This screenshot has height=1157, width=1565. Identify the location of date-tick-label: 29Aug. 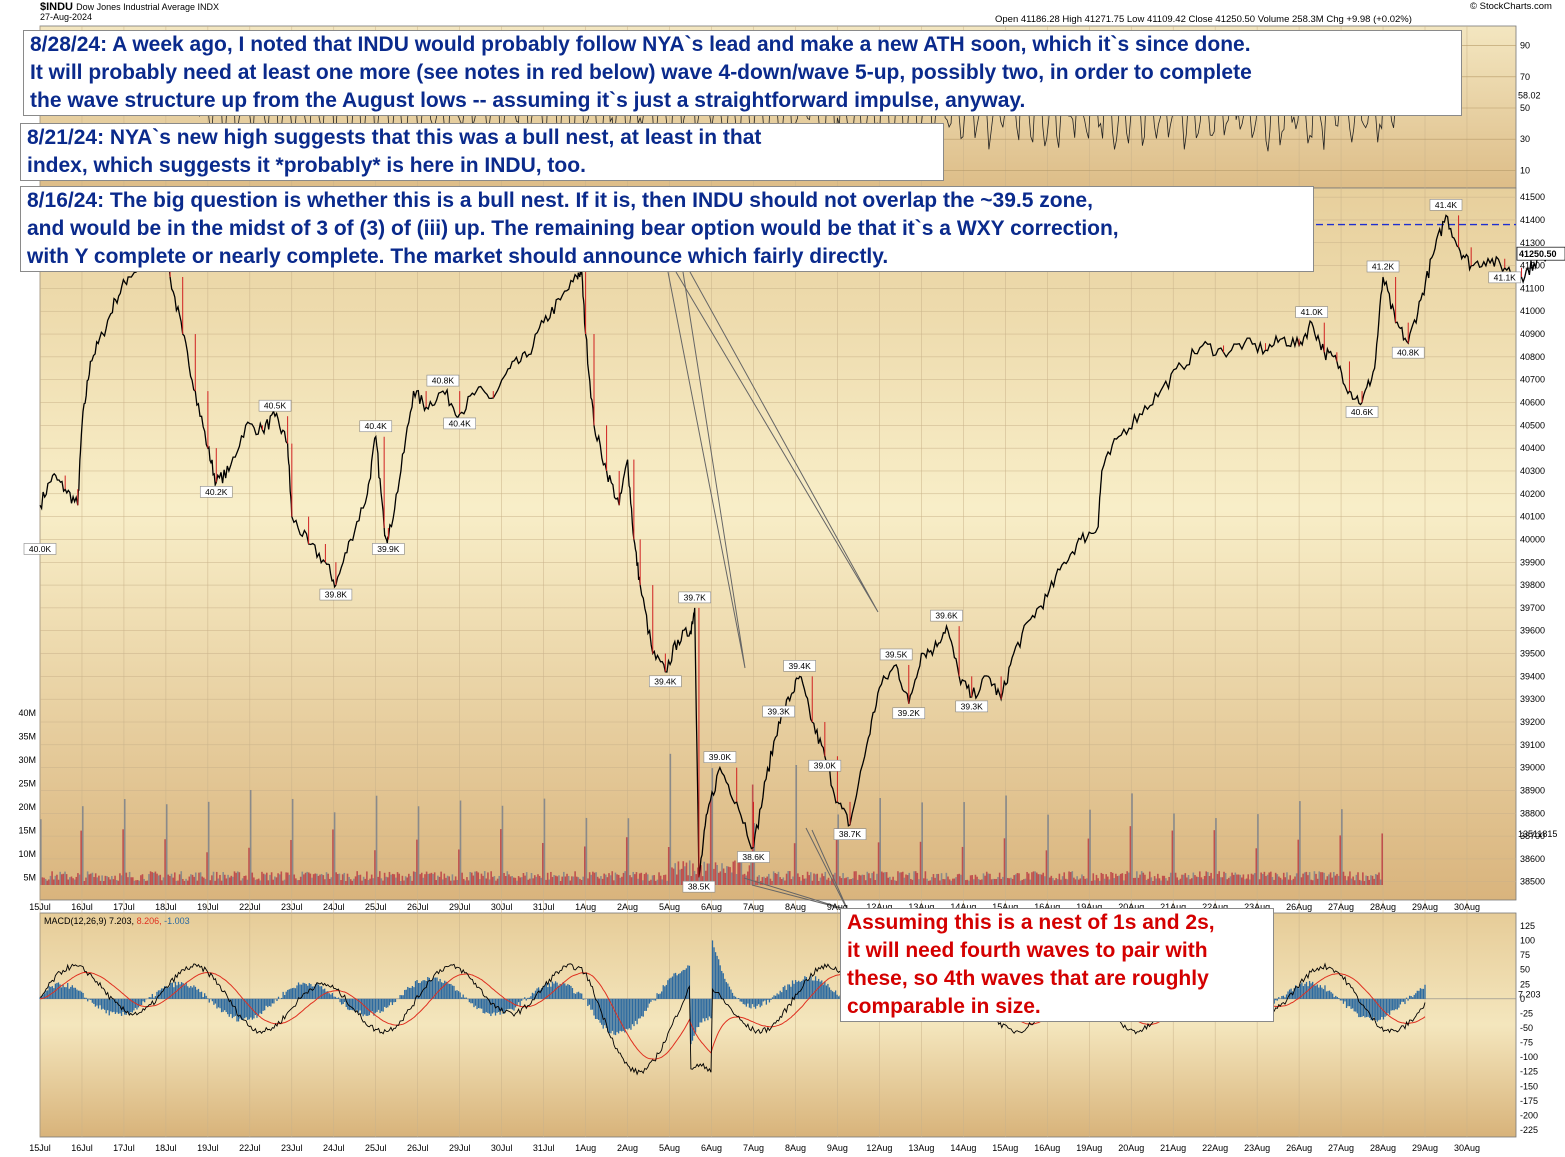
(1425, 907).